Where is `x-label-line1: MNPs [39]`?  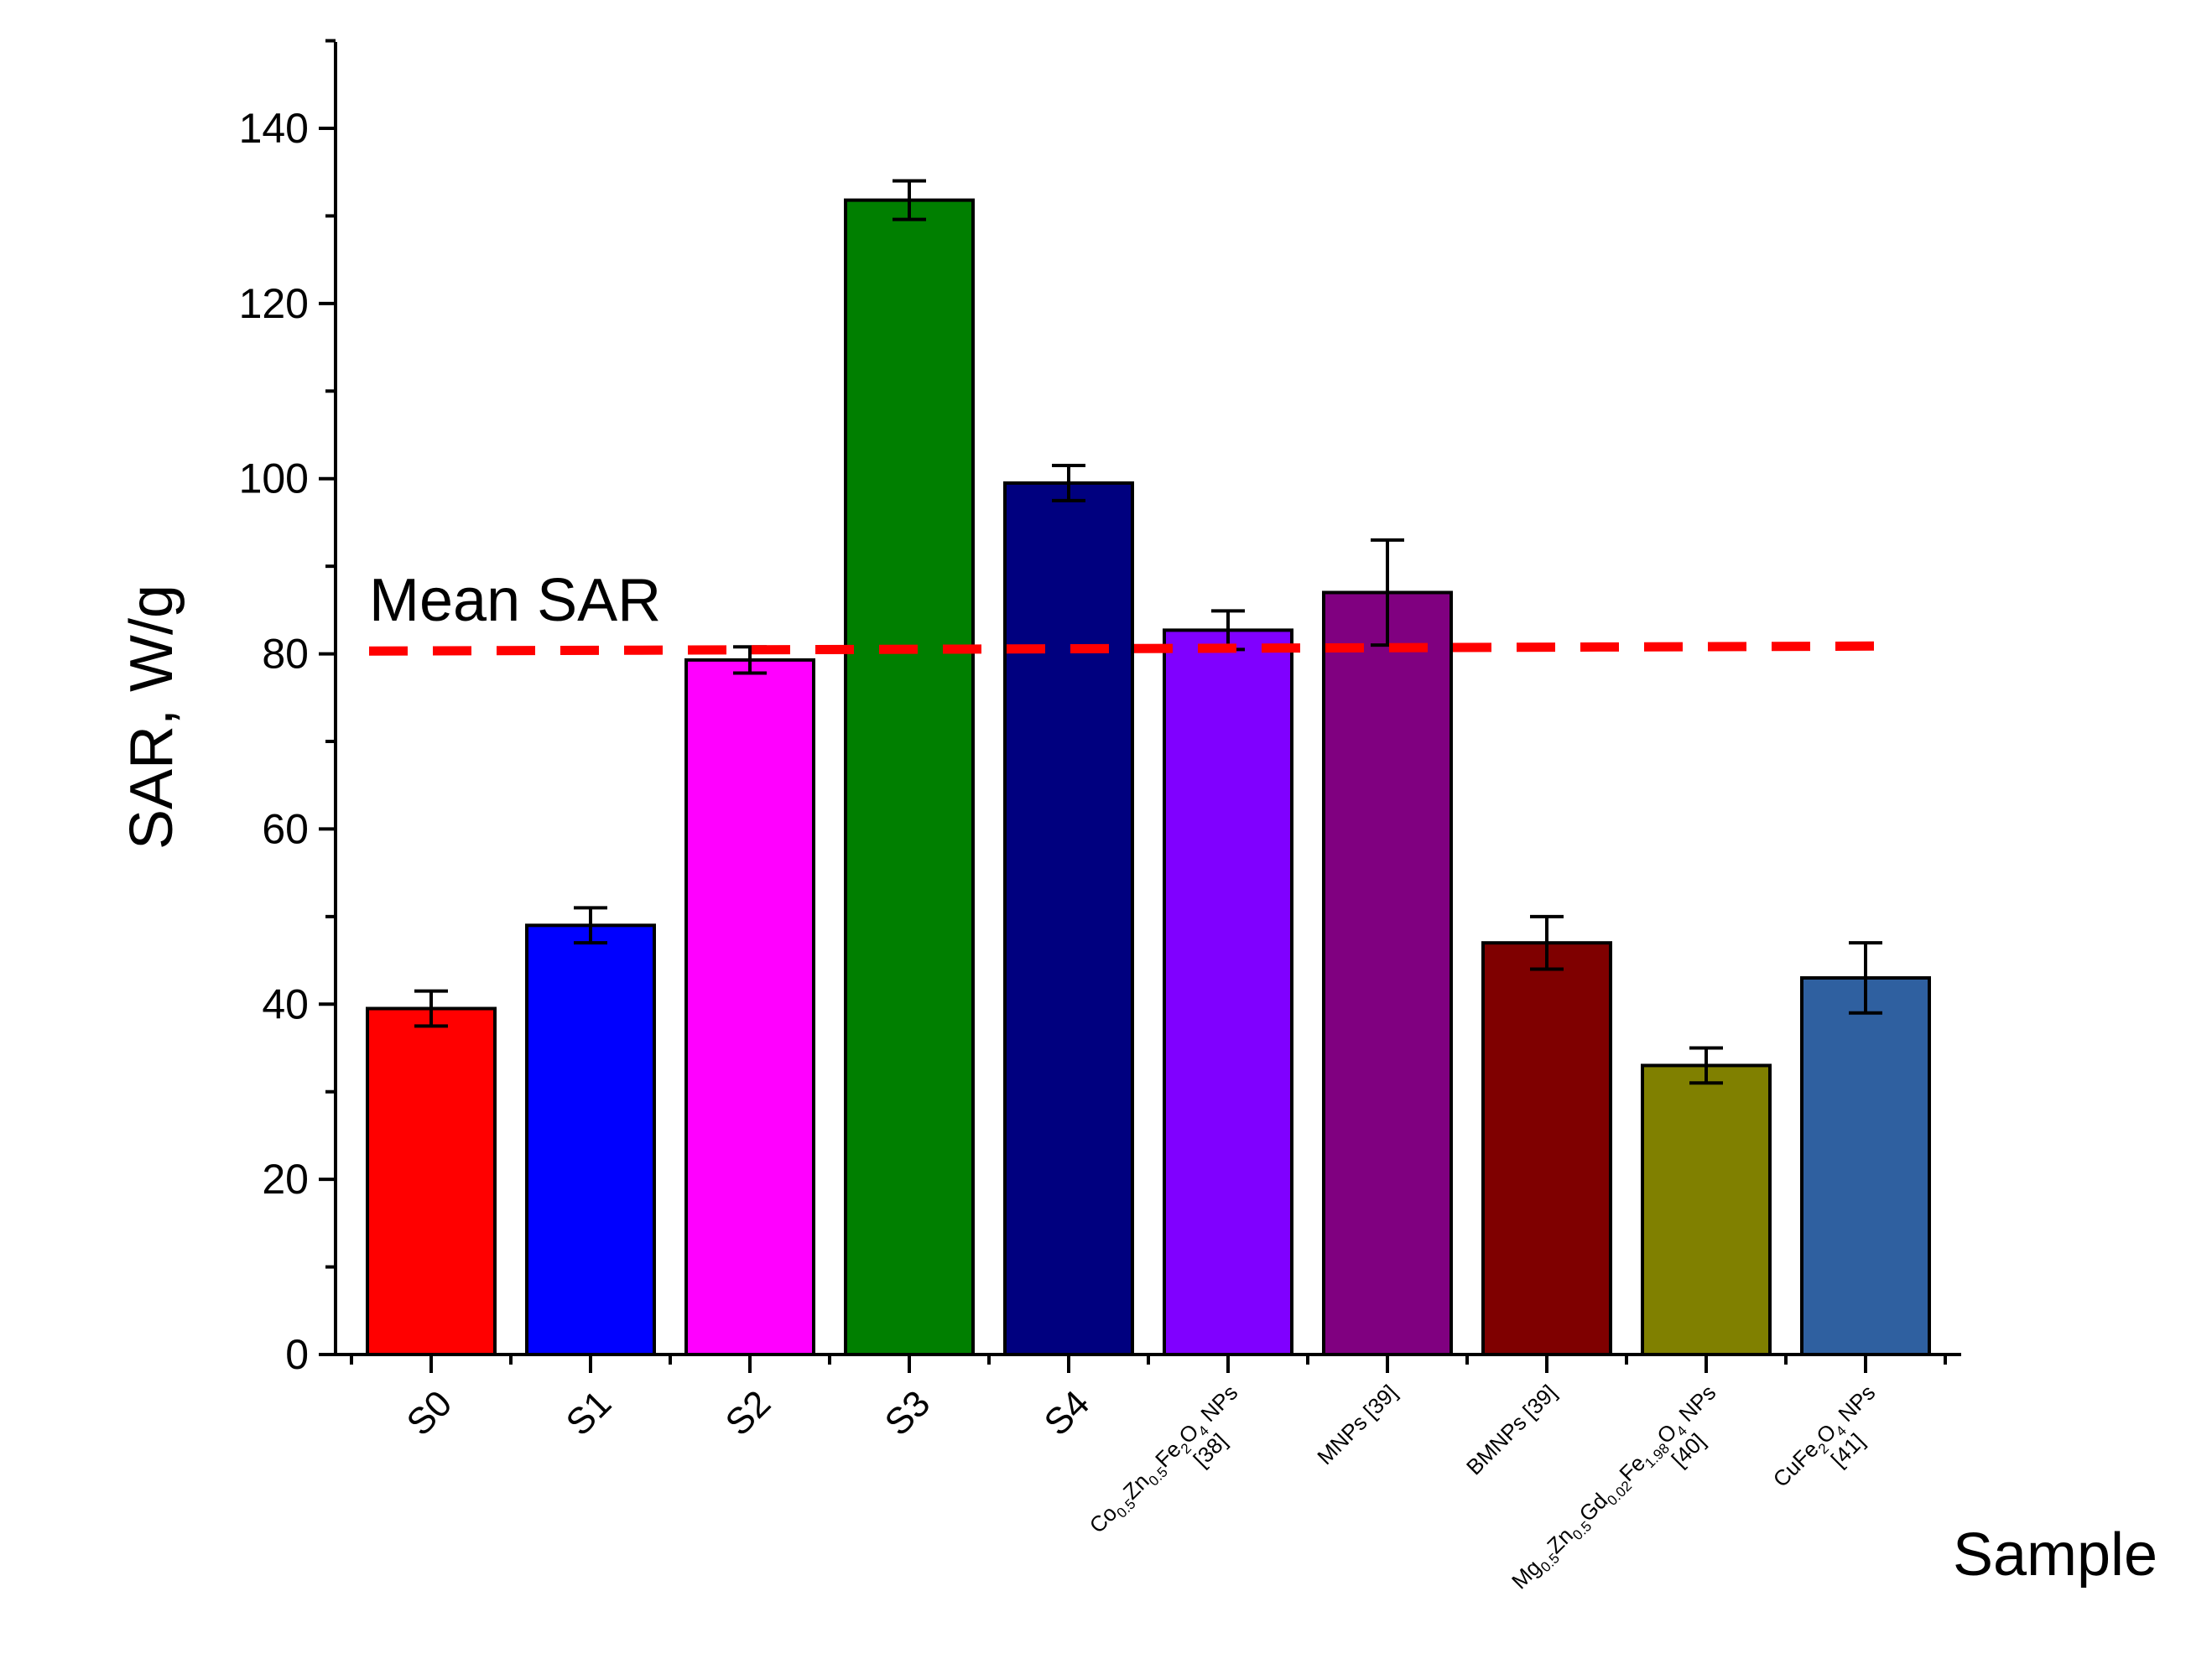 x-label-line1: MNPs [39] is located at coordinates (1357, 1424).